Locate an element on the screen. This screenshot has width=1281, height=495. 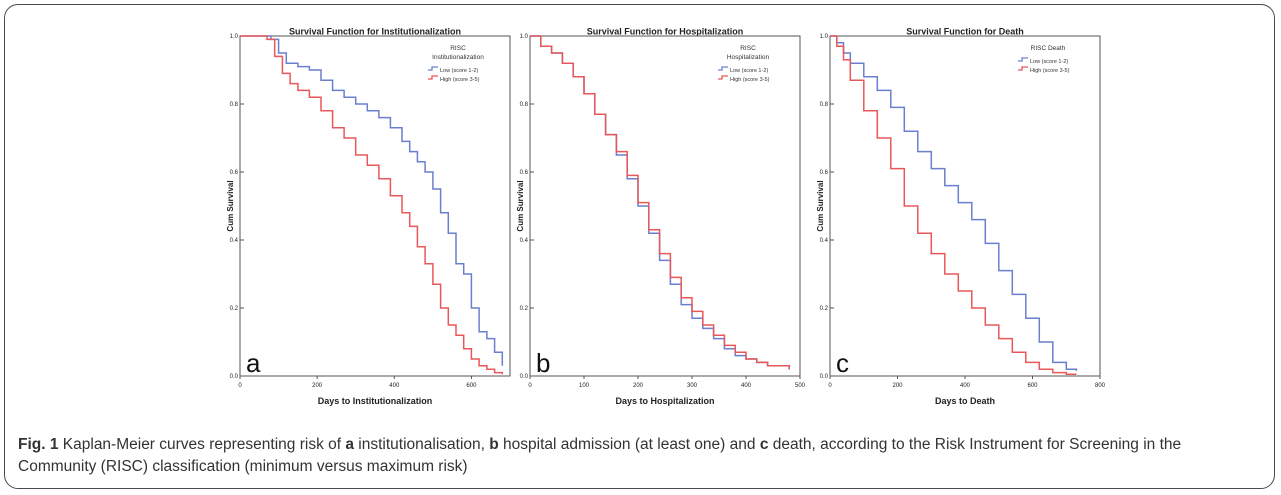
caption-label: Fig. 1 is located at coordinates (38, 444).